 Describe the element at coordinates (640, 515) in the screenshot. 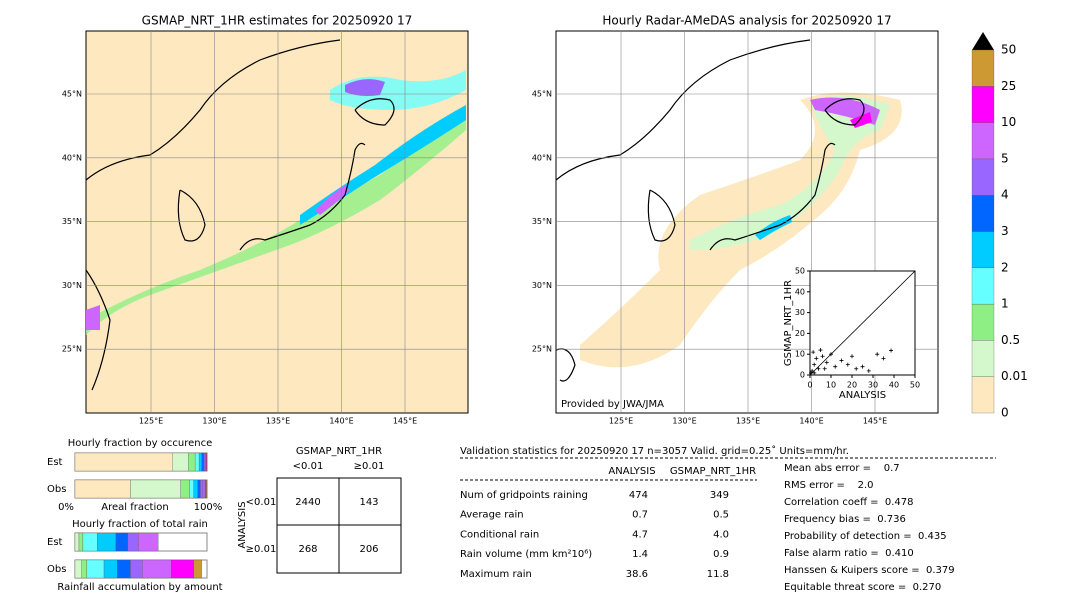

I see `stats-value: 0.7` at that location.